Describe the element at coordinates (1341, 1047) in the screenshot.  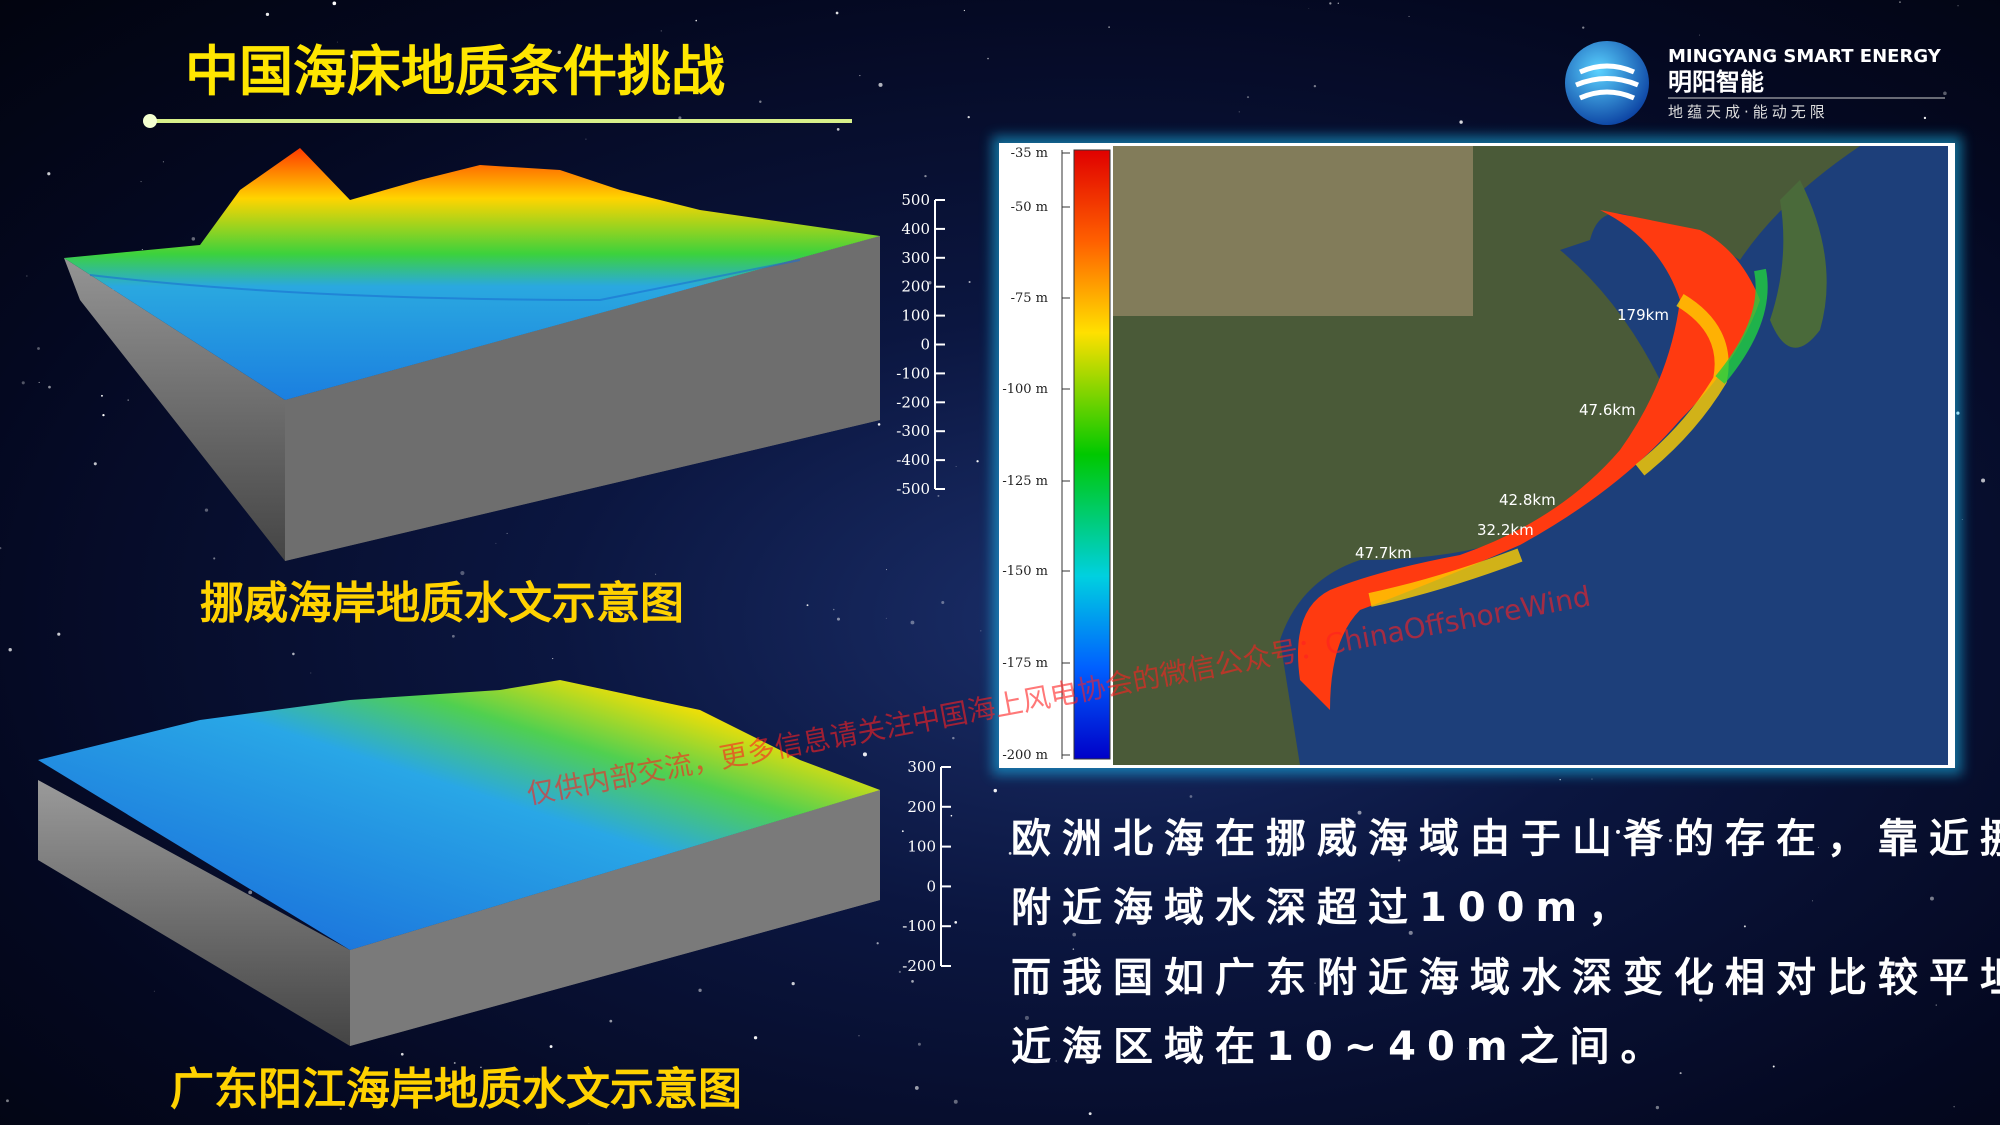
I see `body-line: 近海区域在10~40m之间。` at that location.